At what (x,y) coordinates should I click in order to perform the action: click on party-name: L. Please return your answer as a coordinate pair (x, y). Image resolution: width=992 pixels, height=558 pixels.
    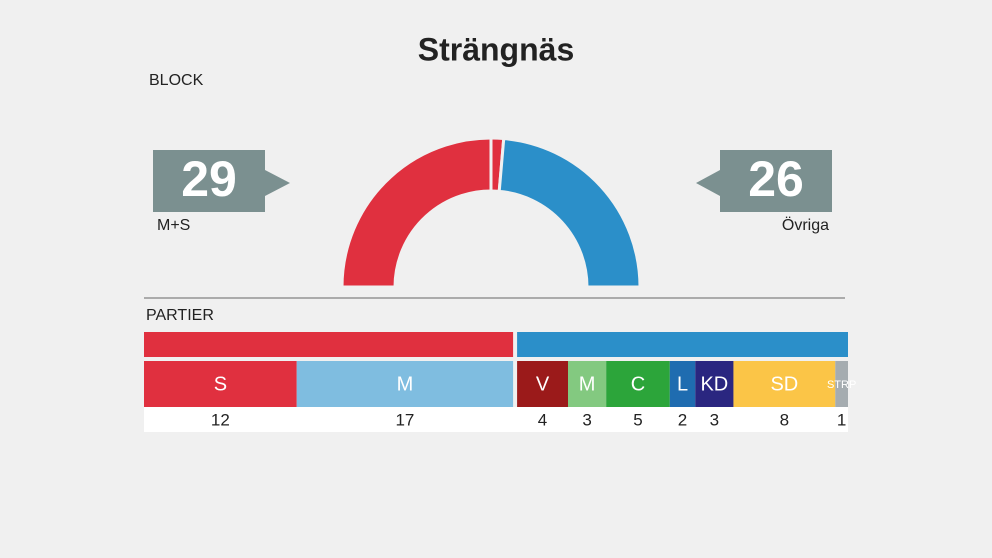
    Looking at the image, I should click on (682, 384).